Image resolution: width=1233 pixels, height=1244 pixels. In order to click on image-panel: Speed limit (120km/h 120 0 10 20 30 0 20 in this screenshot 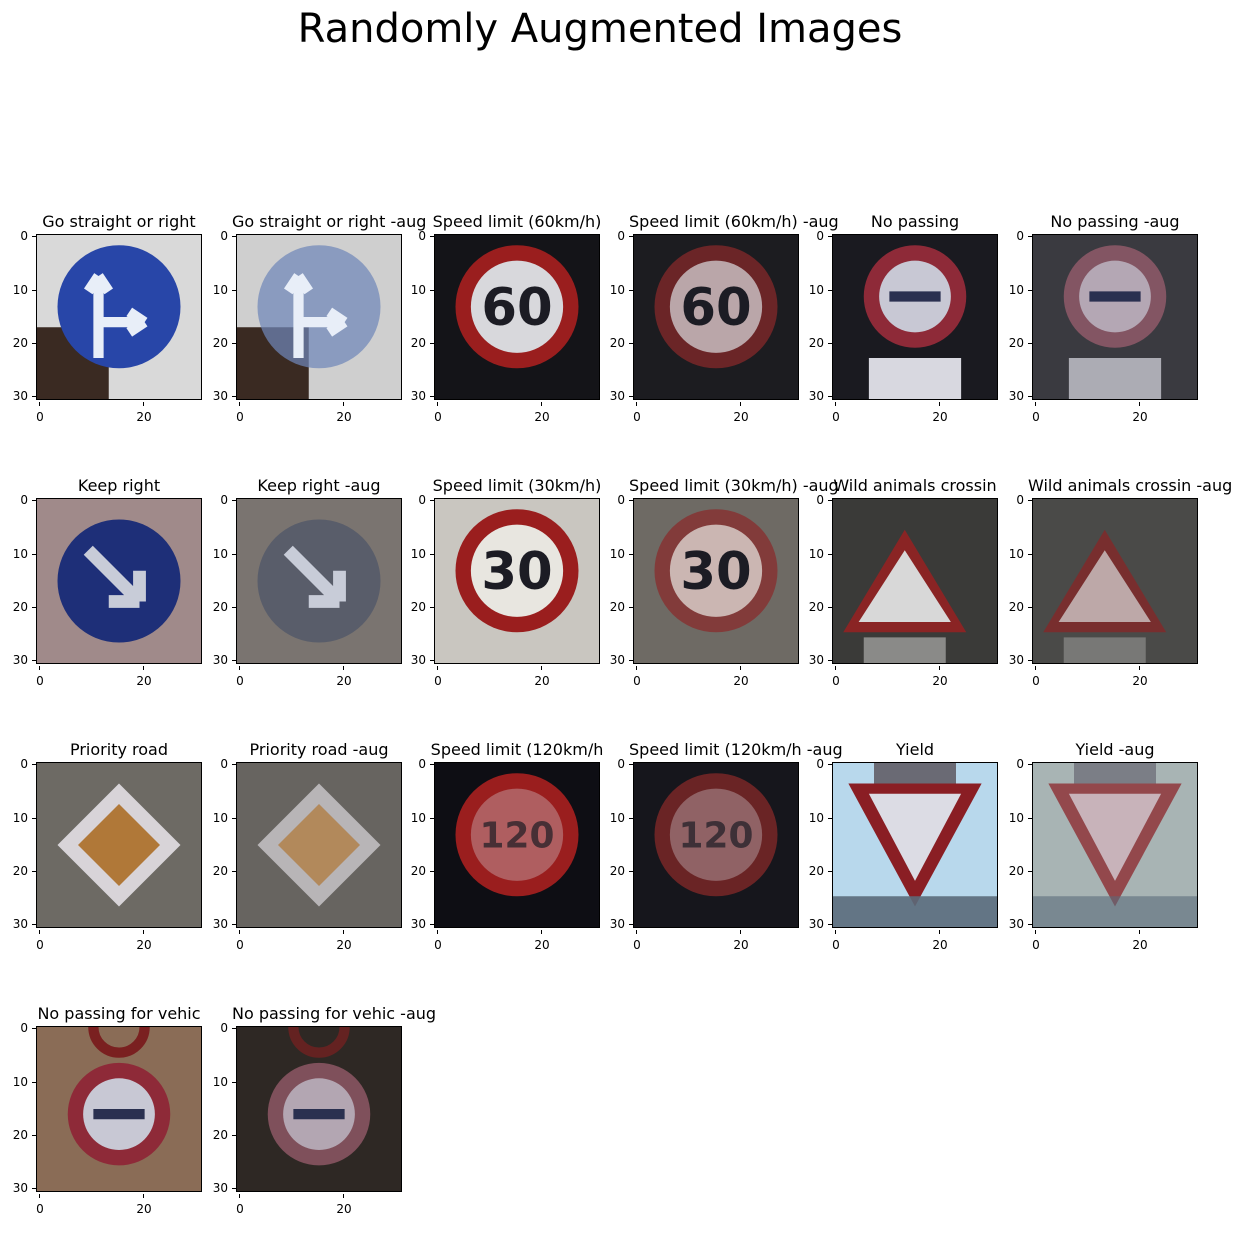, I will do `click(500, 860)`.